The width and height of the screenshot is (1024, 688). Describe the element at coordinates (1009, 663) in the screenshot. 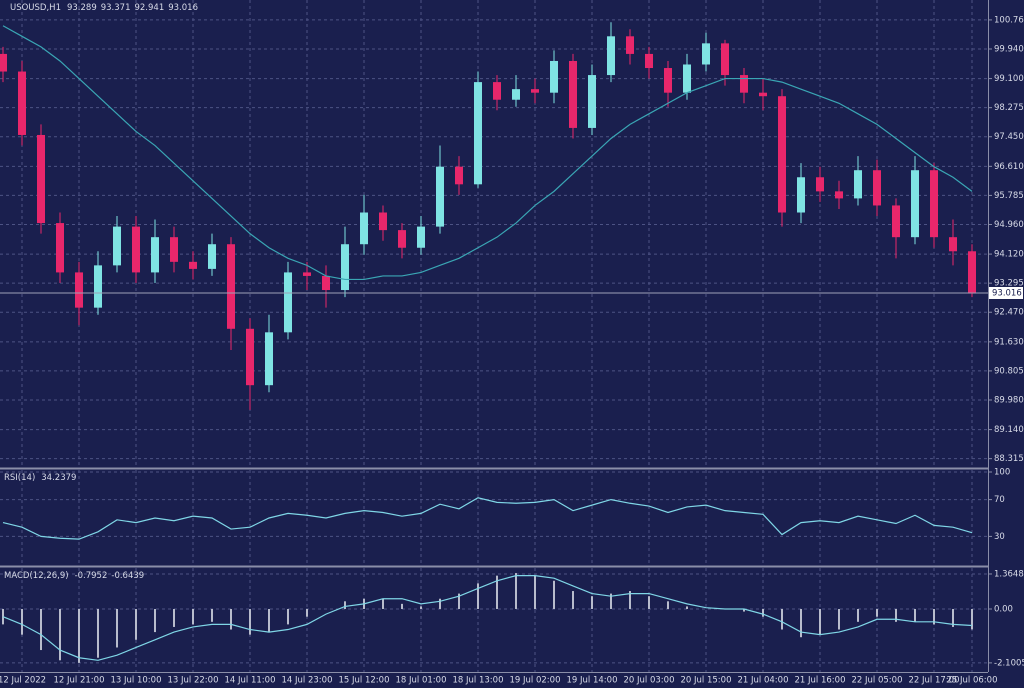

I see `y-tick-label: -2.1005` at that location.